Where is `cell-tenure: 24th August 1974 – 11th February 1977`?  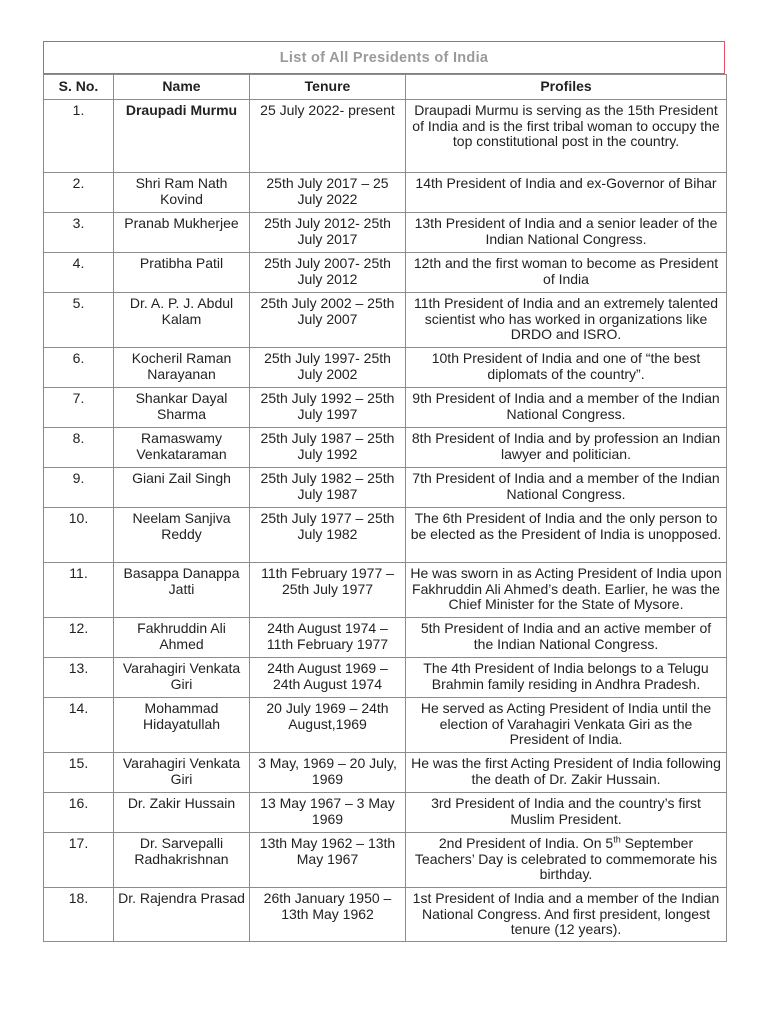
cell-tenure: 24th August 1974 – 11th February 1977 is located at coordinates (327, 637).